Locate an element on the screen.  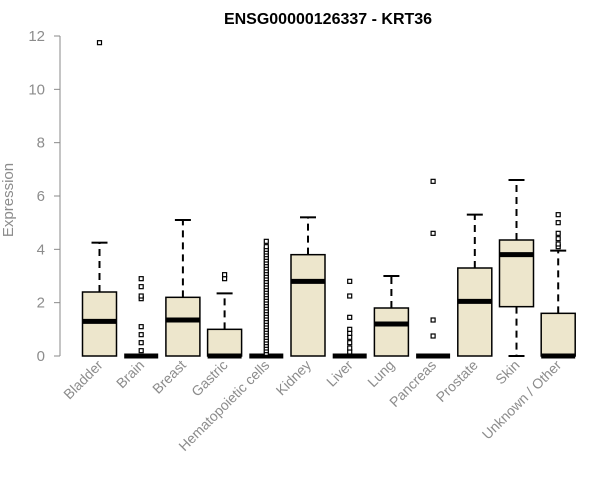
box-group-hematopoietic-cells is located at coordinates (266, 298).